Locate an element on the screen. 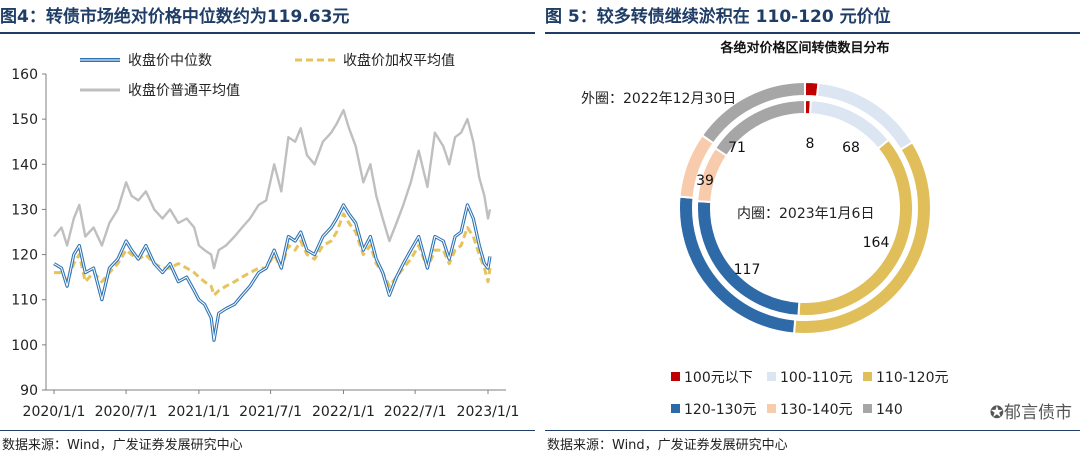 This screenshot has height=461, width=1080. data-label: 117 is located at coordinates (747, 270).